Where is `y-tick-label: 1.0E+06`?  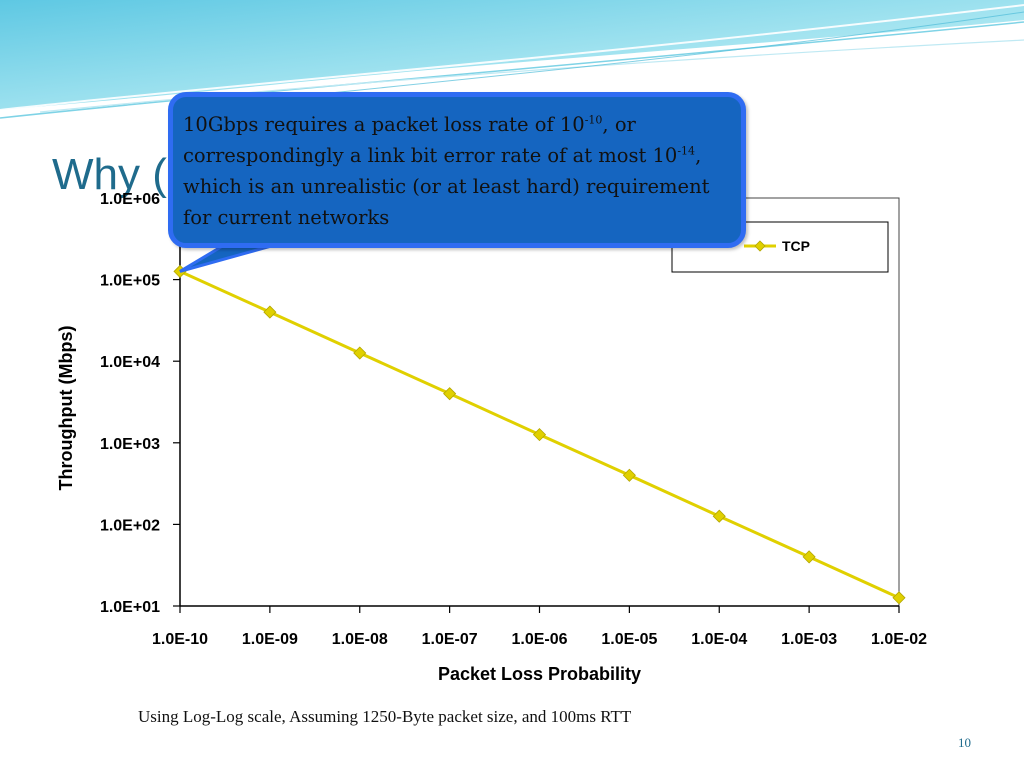 y-tick-label: 1.0E+06 is located at coordinates (130, 199).